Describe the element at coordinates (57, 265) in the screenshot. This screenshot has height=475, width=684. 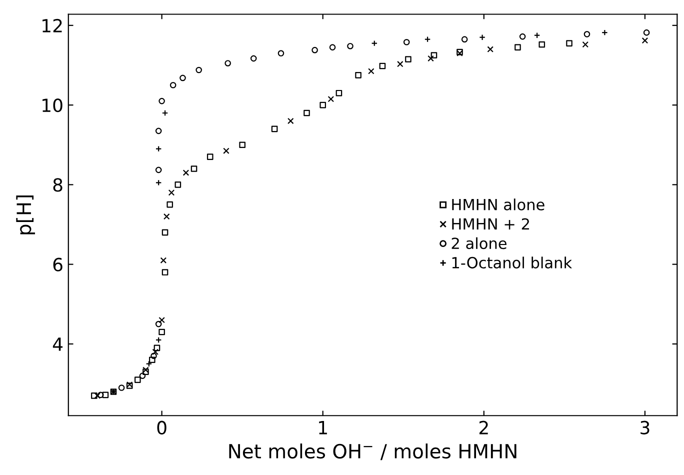
I see `y-tick-label: 6` at that location.